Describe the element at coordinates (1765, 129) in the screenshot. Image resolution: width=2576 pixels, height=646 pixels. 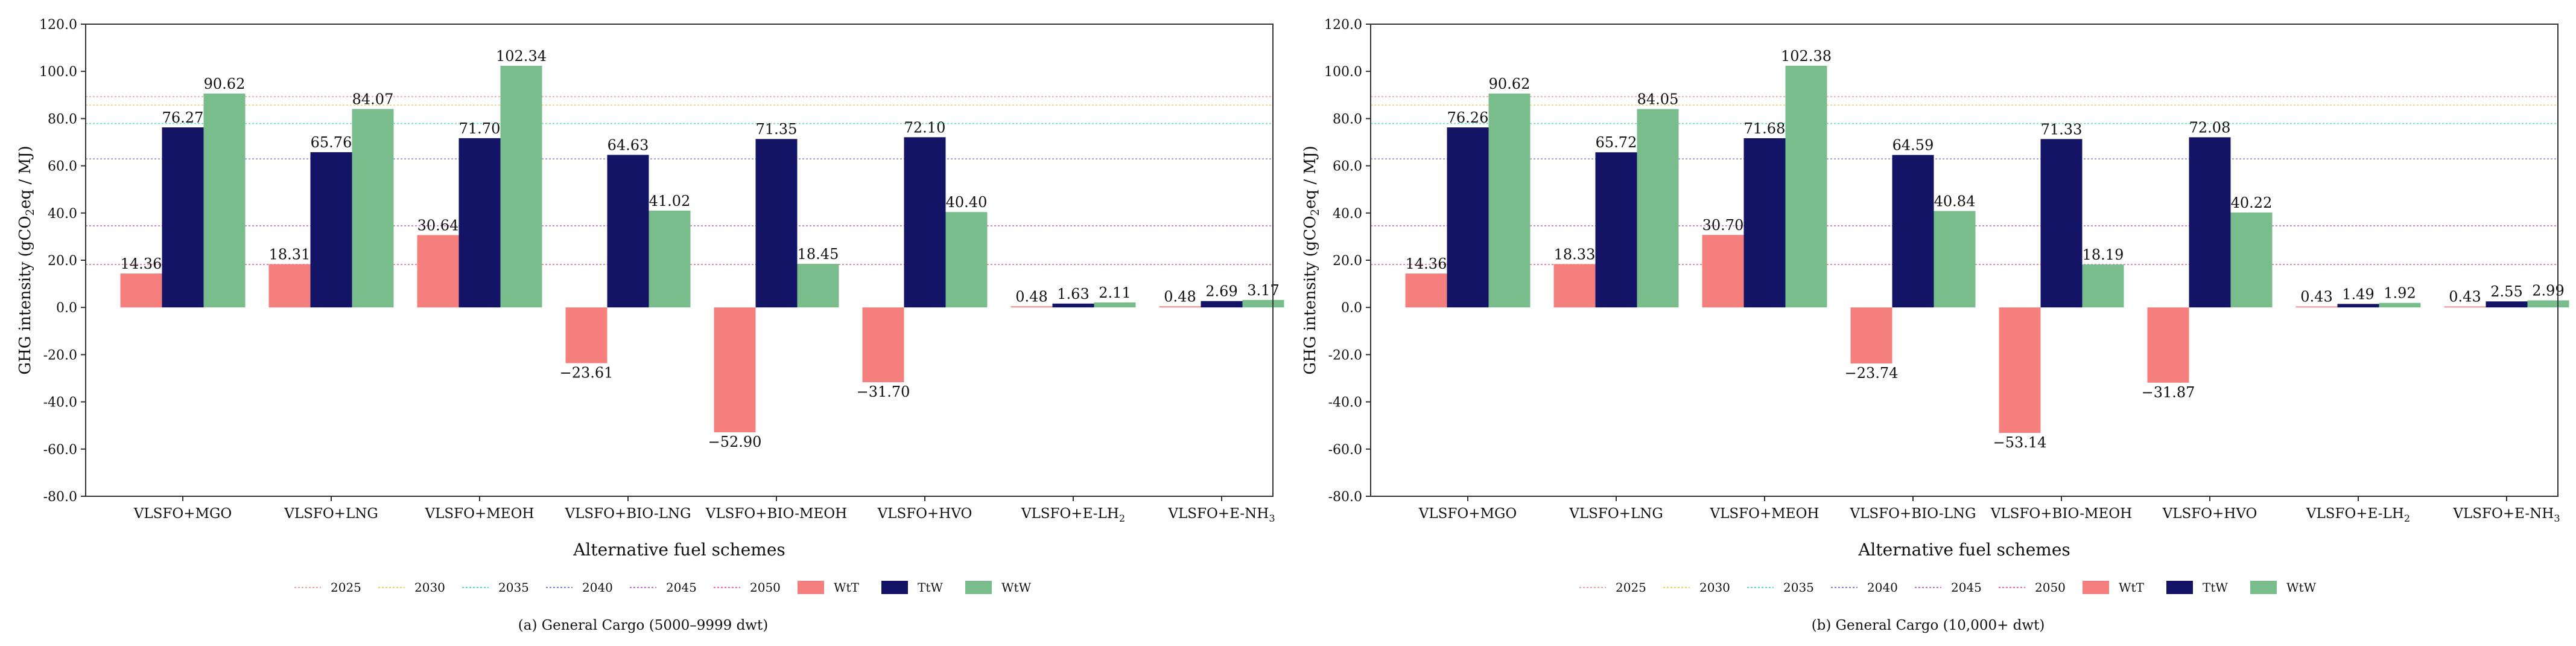
I see `data-label: 71.68` at that location.